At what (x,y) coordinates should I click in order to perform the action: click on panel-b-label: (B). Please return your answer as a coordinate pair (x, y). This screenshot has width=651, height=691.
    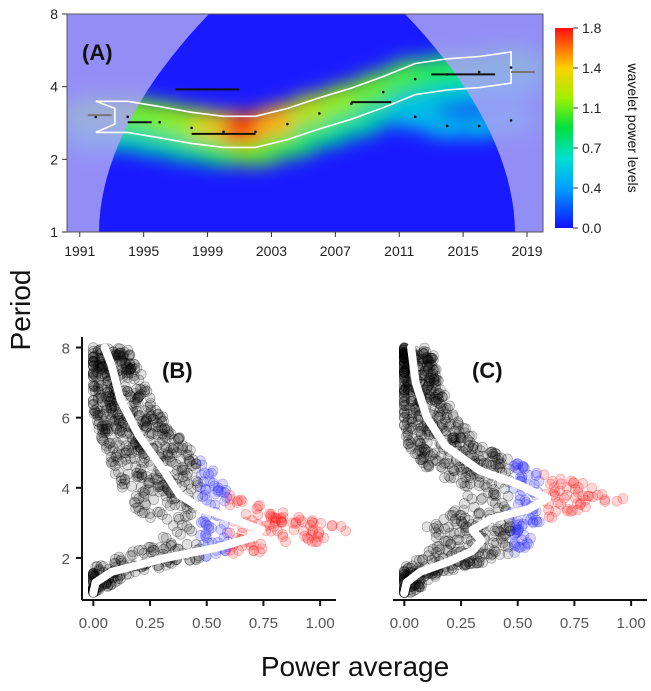
    Looking at the image, I should click on (177, 370).